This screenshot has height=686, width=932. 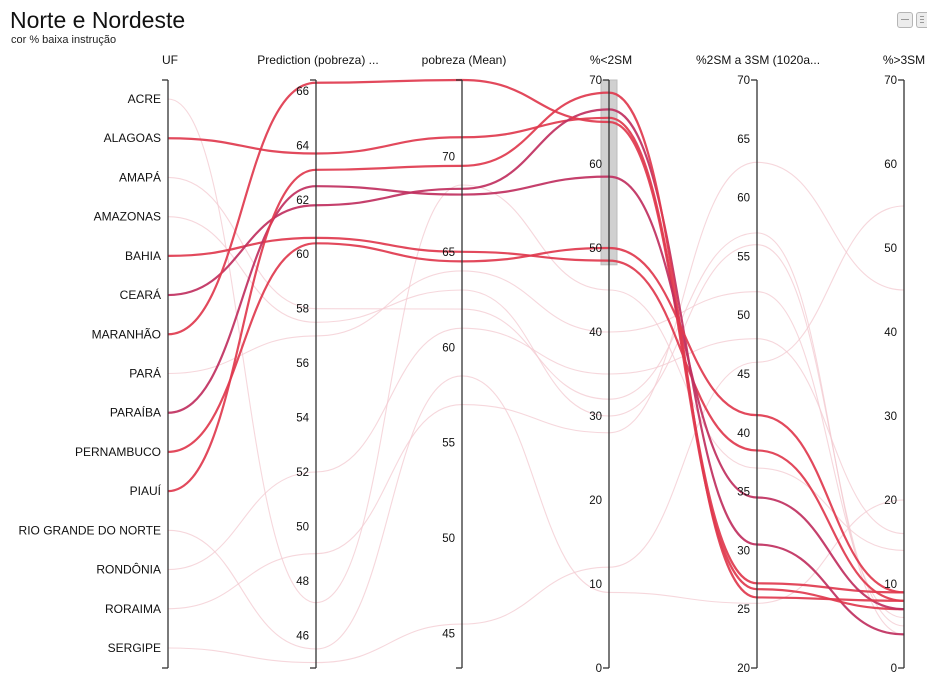 I want to click on axis-label-pobreza: pobreza (Mean), so click(x=464, y=60).